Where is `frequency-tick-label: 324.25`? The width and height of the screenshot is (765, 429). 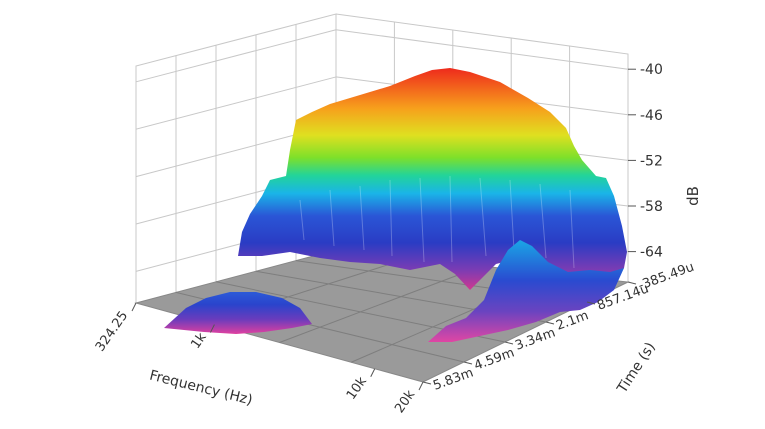 frequency-tick-label: 324.25 is located at coordinates (112, 332).